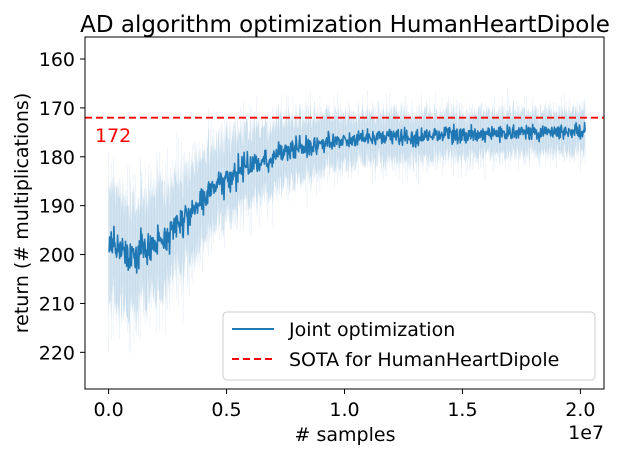 This screenshot has width=643, height=455. I want to click on x-tick-label: 0.0, so click(108, 410).